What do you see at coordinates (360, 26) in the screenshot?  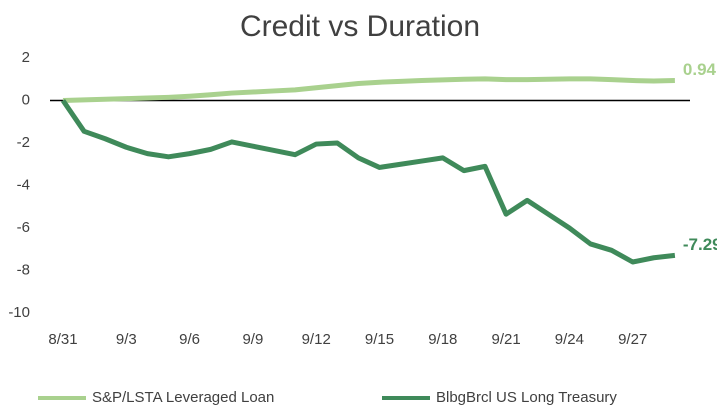 I see `chart-title: Credit vs Duration` at bounding box center [360, 26].